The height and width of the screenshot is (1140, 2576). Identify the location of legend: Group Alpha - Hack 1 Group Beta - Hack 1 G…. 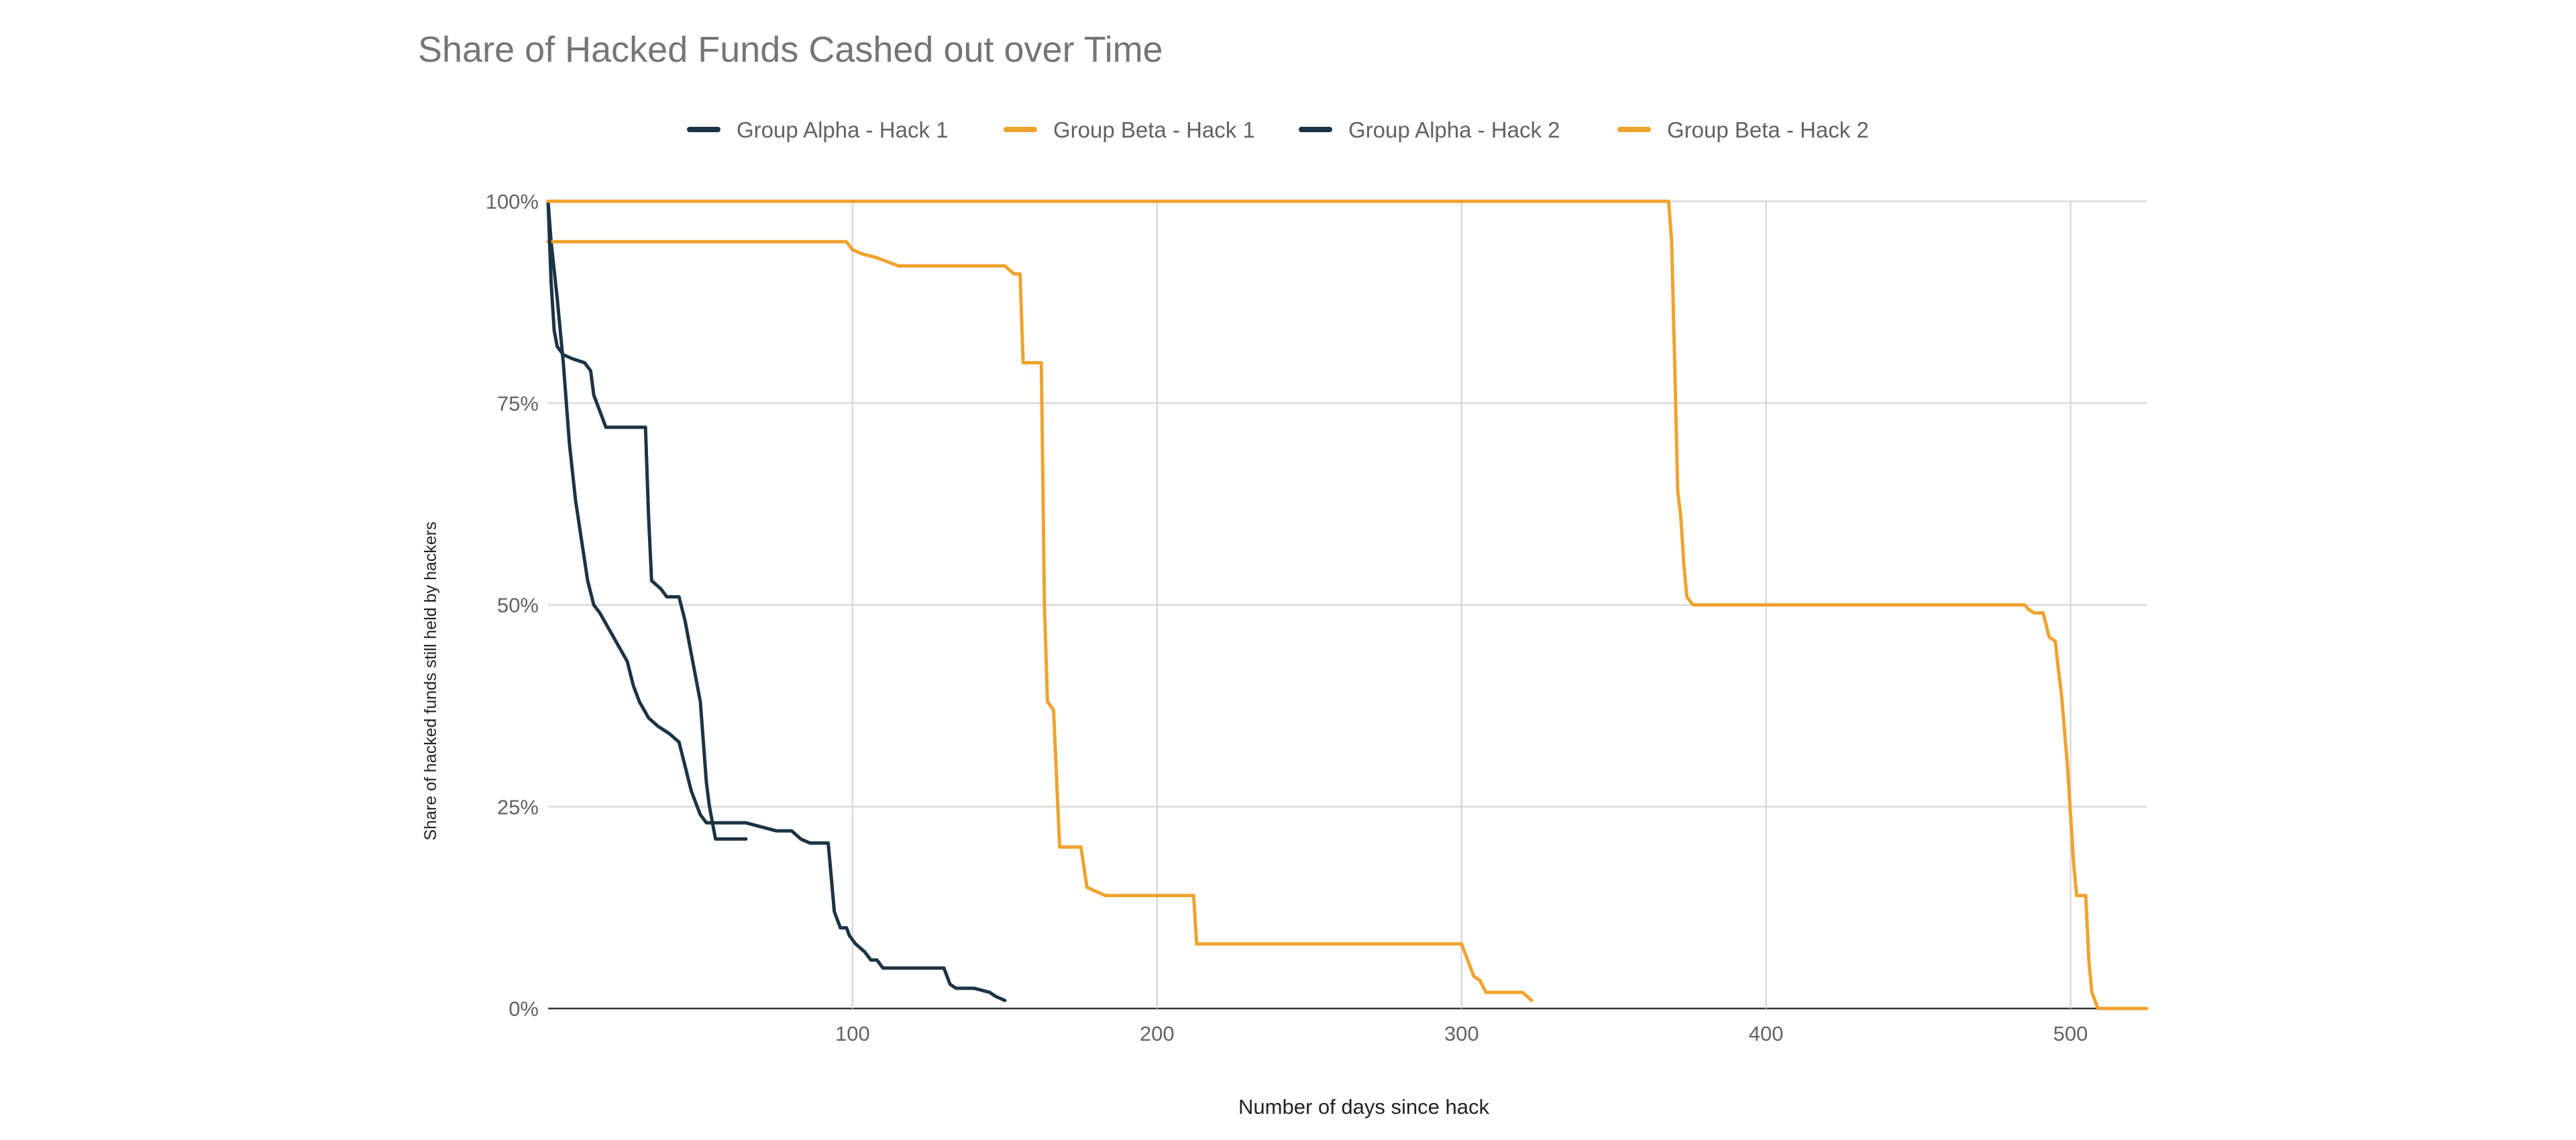
(1278, 129).